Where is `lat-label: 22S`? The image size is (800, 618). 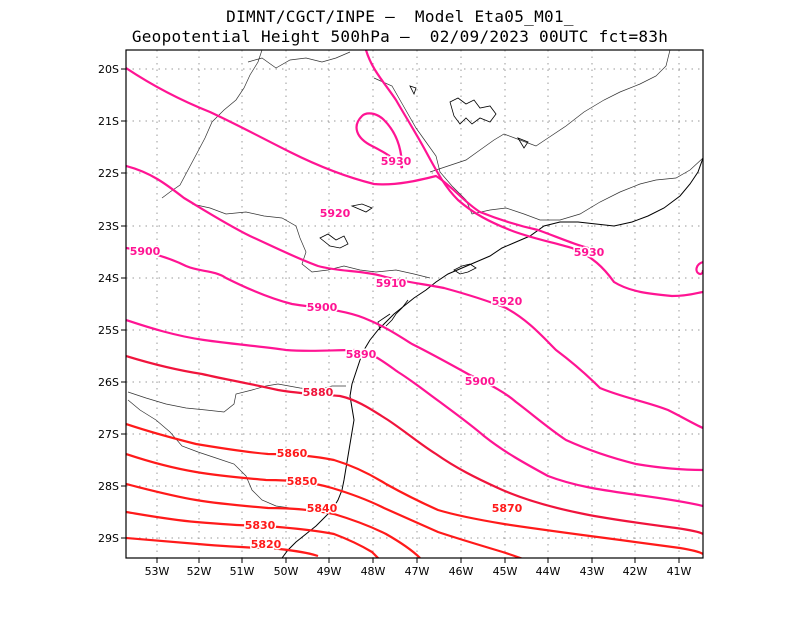
lat-label: 22S is located at coordinates (108, 173).